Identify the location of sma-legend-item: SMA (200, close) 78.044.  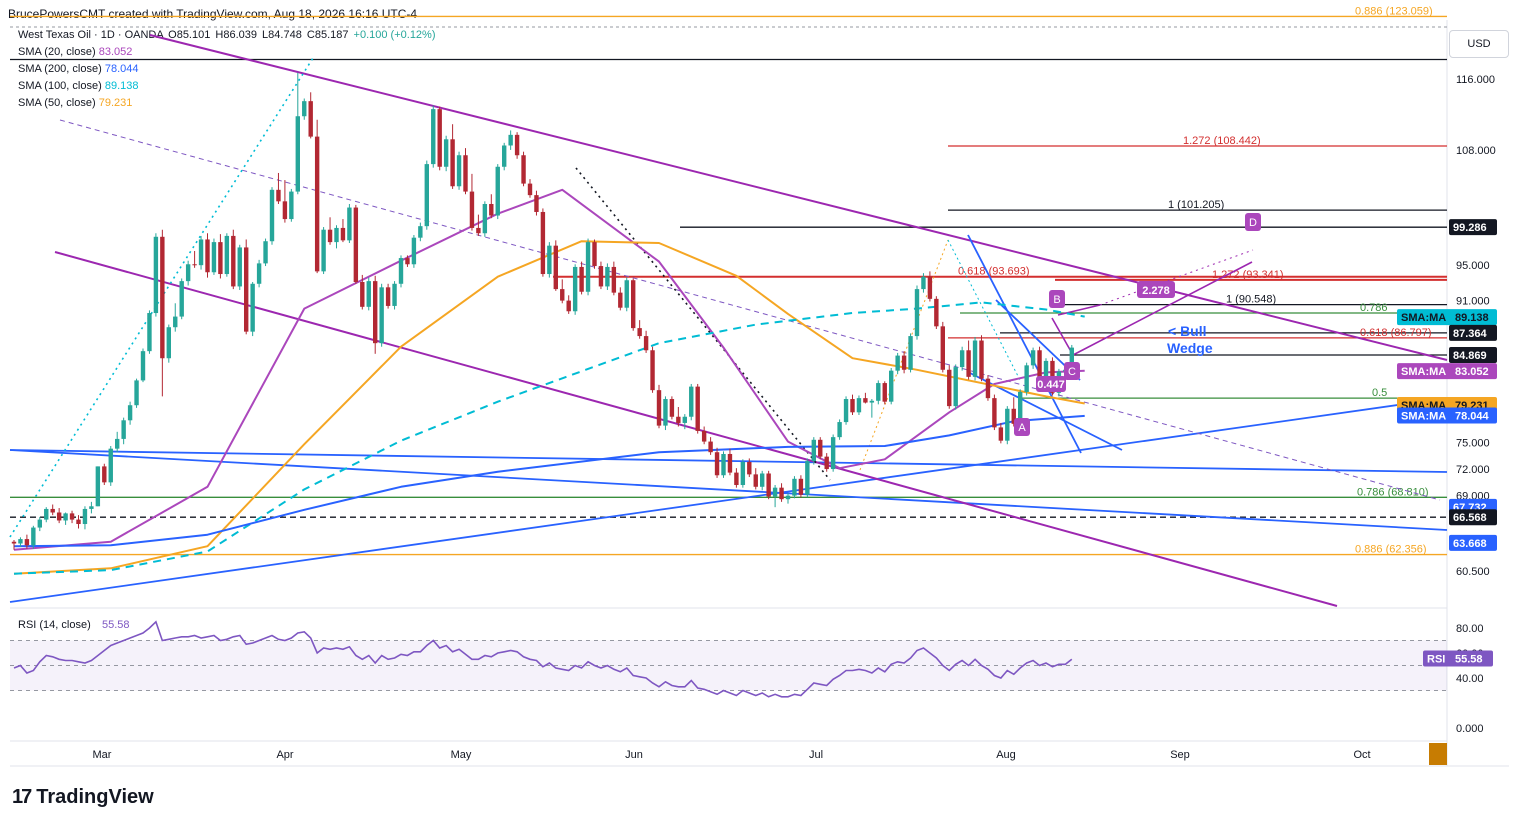
(78, 69).